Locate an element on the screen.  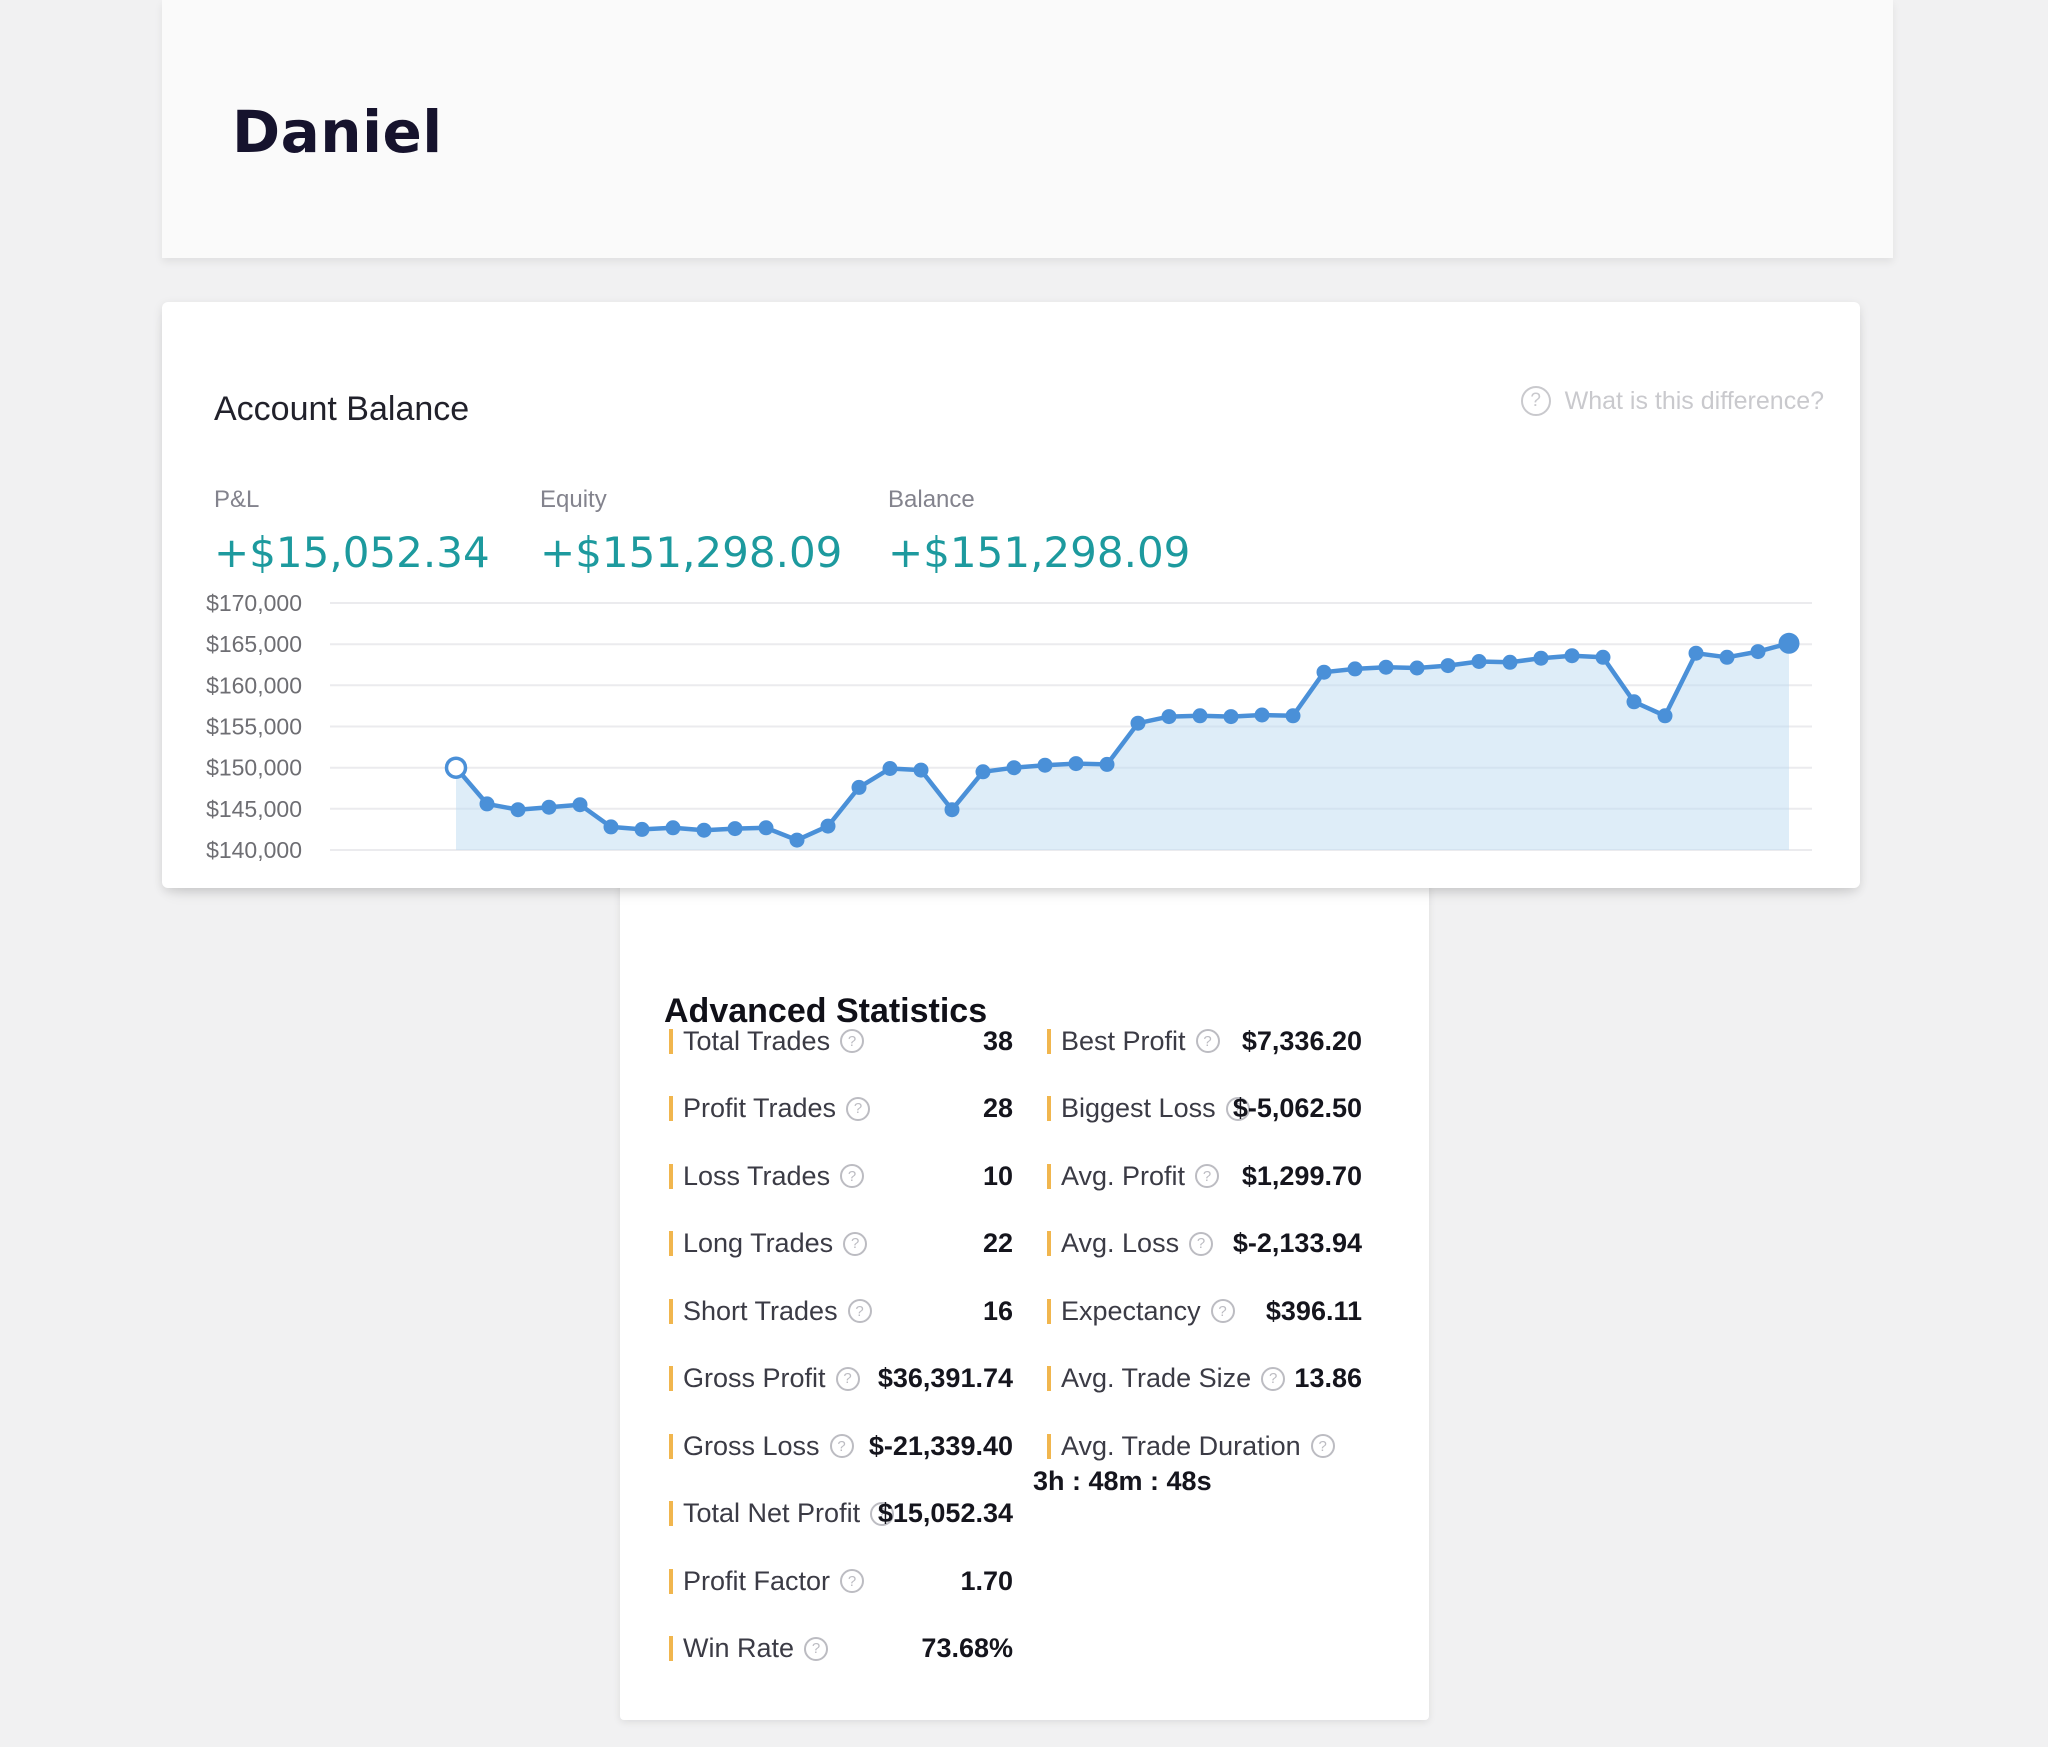
metric-equity-value: +$151,298.09 is located at coordinates (691, 552).